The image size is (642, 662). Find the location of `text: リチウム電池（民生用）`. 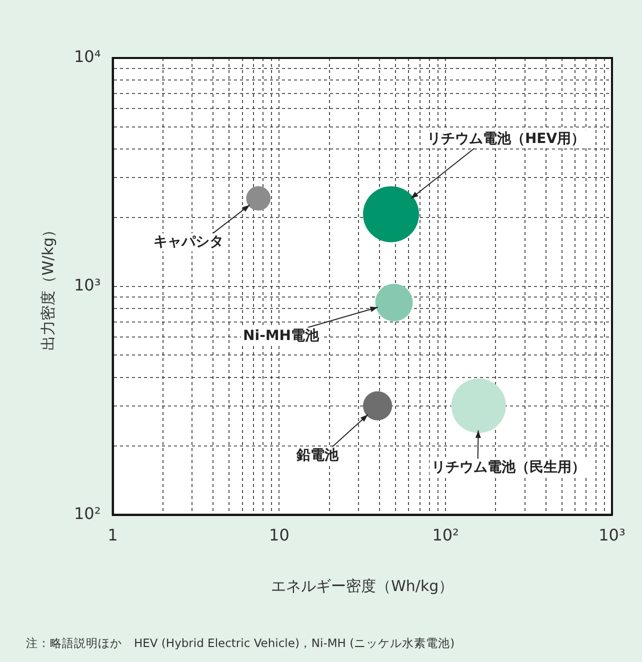

text: リチウム電池（民生用） is located at coordinates (509, 467).